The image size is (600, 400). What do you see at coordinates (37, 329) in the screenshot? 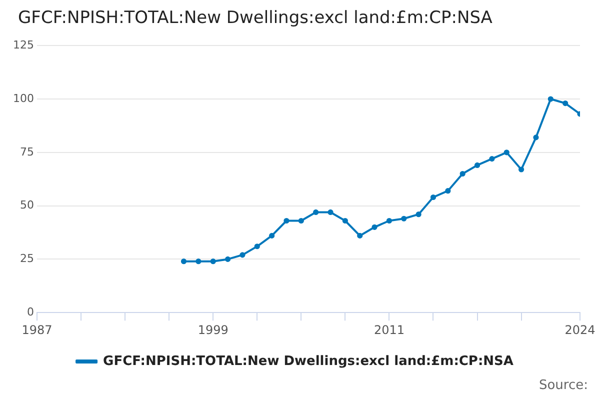
I see `x-tick-label: 1987` at bounding box center [37, 329].